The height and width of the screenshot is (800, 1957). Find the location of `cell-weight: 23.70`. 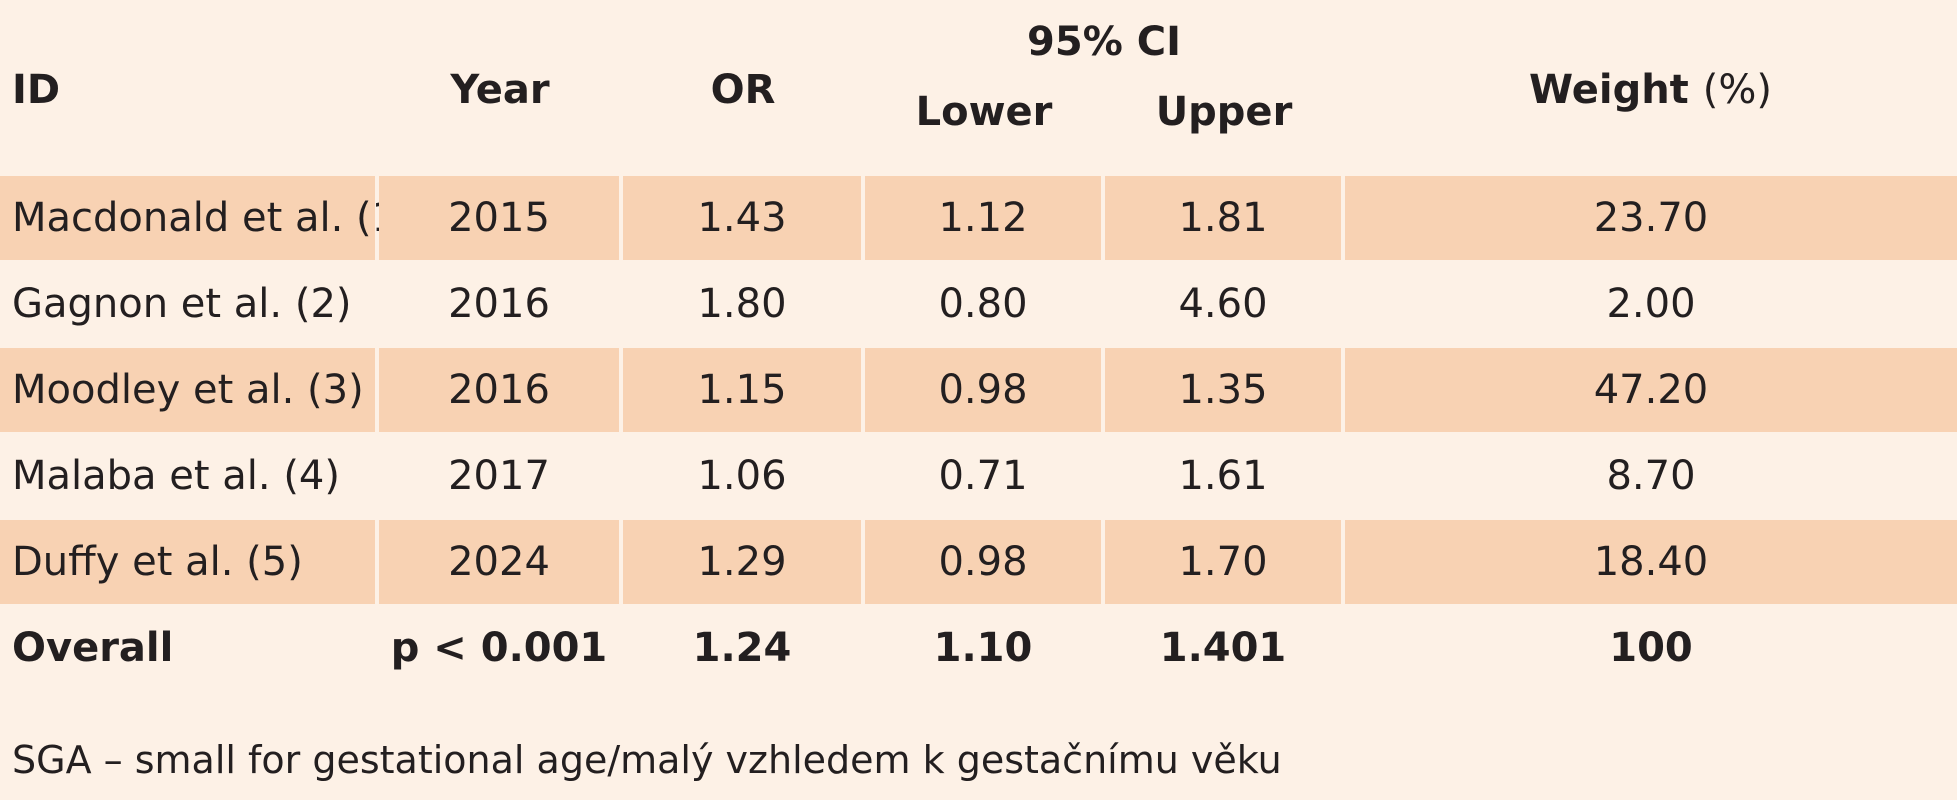

cell-weight: 23.70 is located at coordinates (1651, 218).